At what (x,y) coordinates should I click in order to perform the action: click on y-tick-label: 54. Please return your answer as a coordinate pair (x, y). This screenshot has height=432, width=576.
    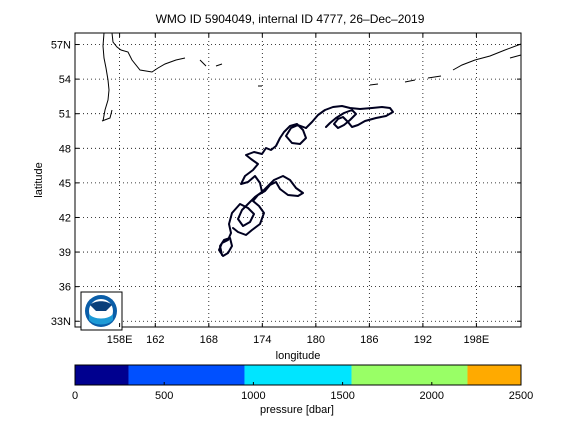
    Looking at the image, I should click on (65, 80).